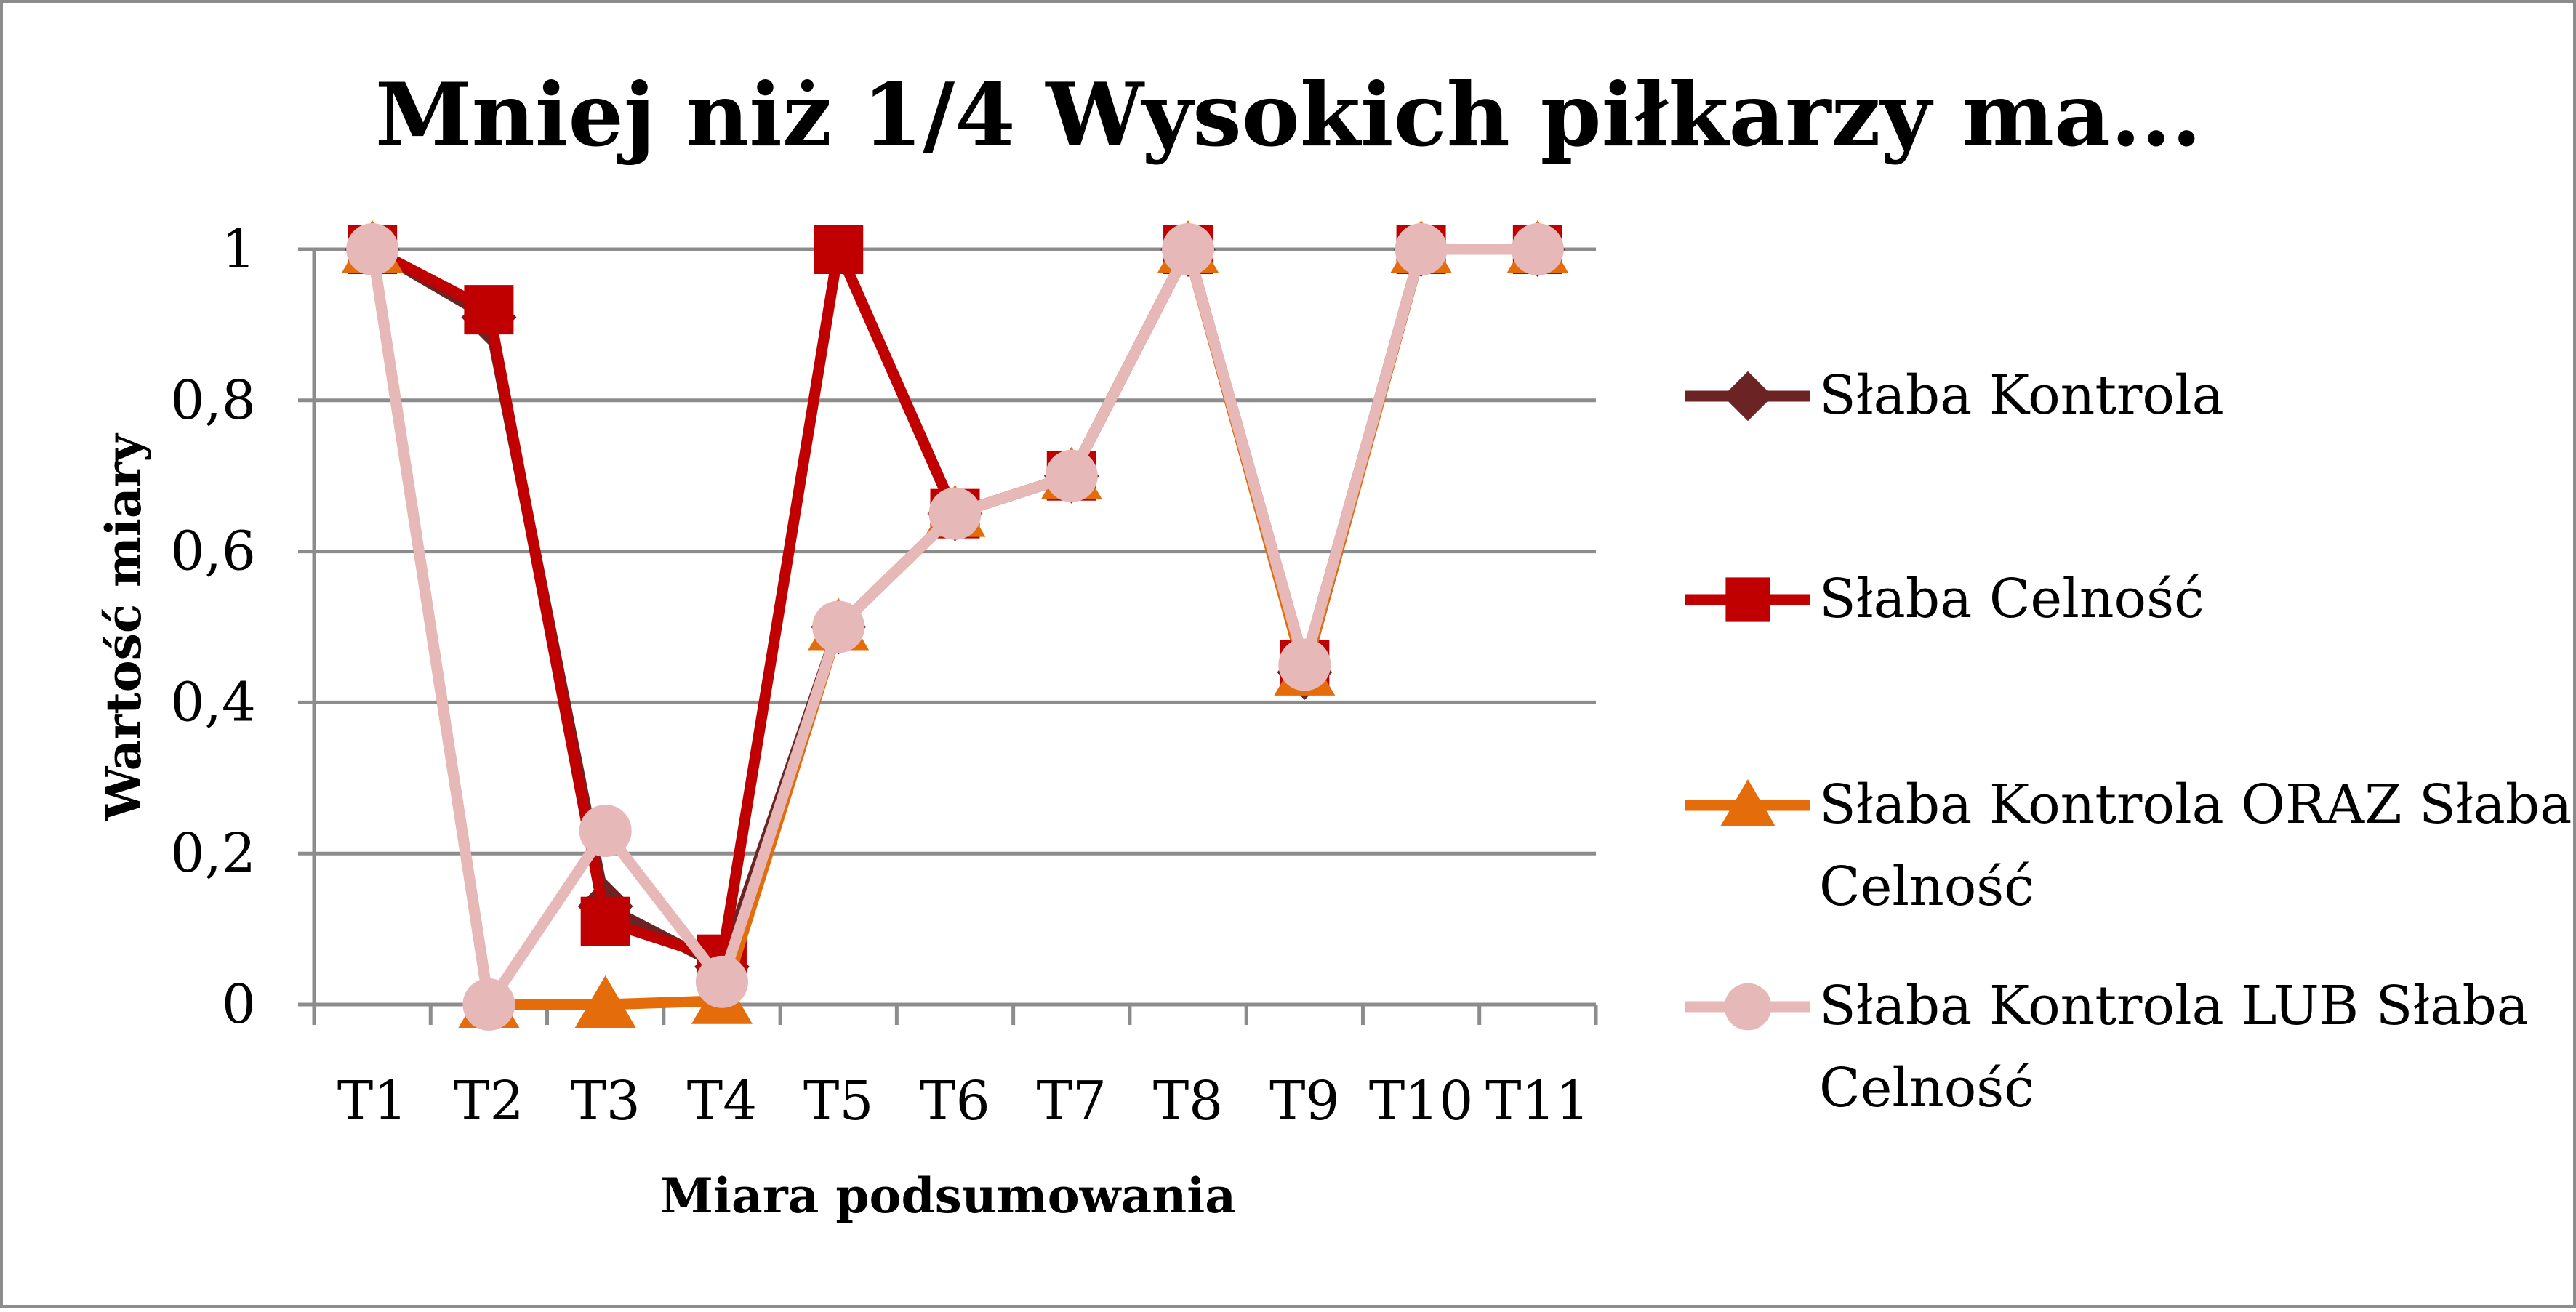 The image size is (2576, 1312). Describe the element at coordinates (2021, 395) in the screenshot. I see `legend-label: Słaba Kontrola` at that location.